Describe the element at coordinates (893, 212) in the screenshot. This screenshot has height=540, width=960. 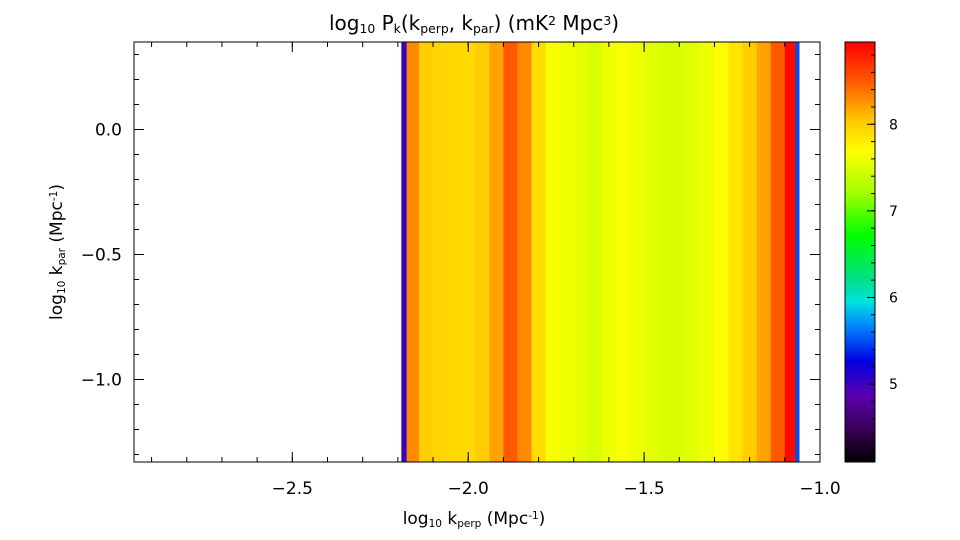
I see `colorbar-tick-label: 7` at that location.